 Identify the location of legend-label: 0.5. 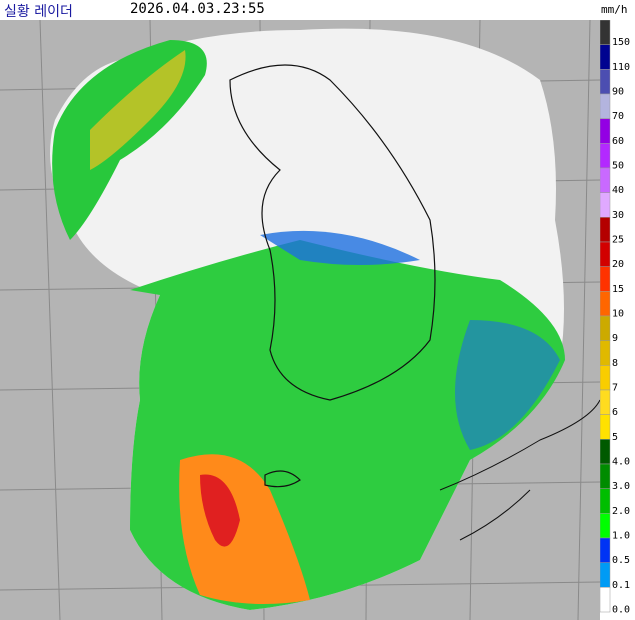
(621, 560).